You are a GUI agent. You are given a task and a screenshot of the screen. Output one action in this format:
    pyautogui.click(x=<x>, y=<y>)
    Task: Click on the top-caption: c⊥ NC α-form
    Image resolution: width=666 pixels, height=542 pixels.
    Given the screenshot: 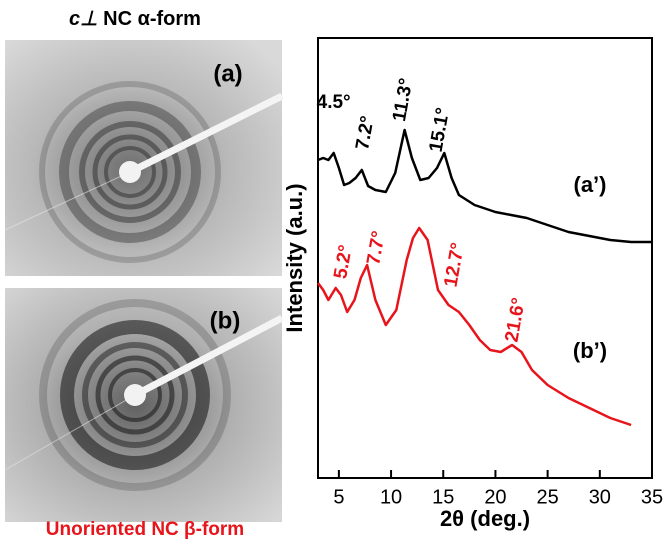 What is the action you would take?
    pyautogui.click(x=135, y=19)
    